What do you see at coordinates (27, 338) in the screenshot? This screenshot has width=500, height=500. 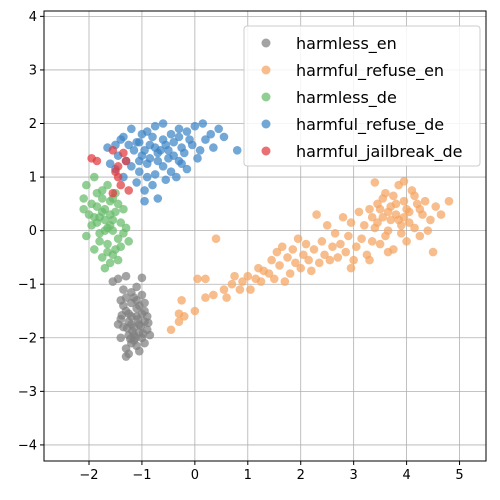 I see `y-tick-label: −2` at bounding box center [27, 338].